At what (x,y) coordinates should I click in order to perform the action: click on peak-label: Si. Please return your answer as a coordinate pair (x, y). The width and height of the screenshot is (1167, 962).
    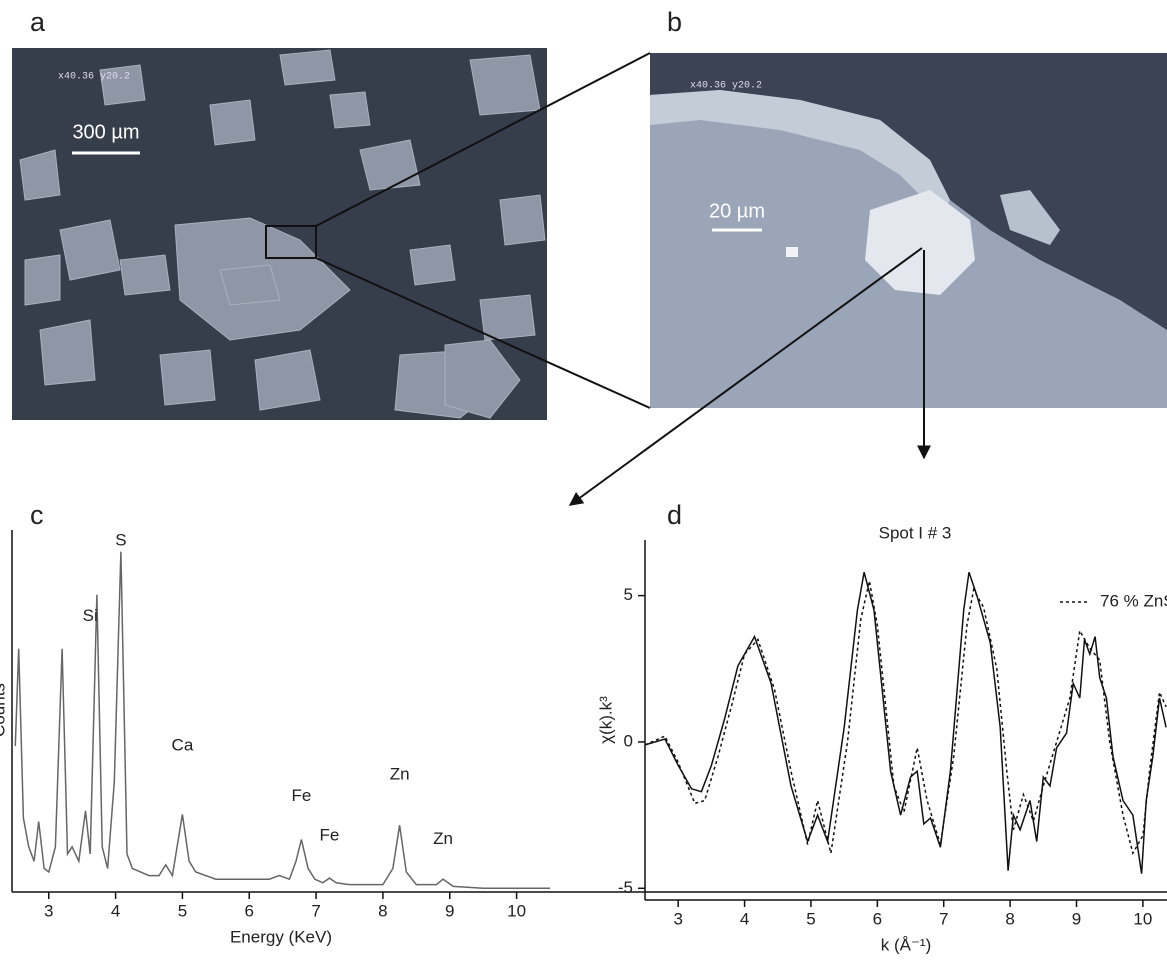
    Looking at the image, I should click on (90, 615).